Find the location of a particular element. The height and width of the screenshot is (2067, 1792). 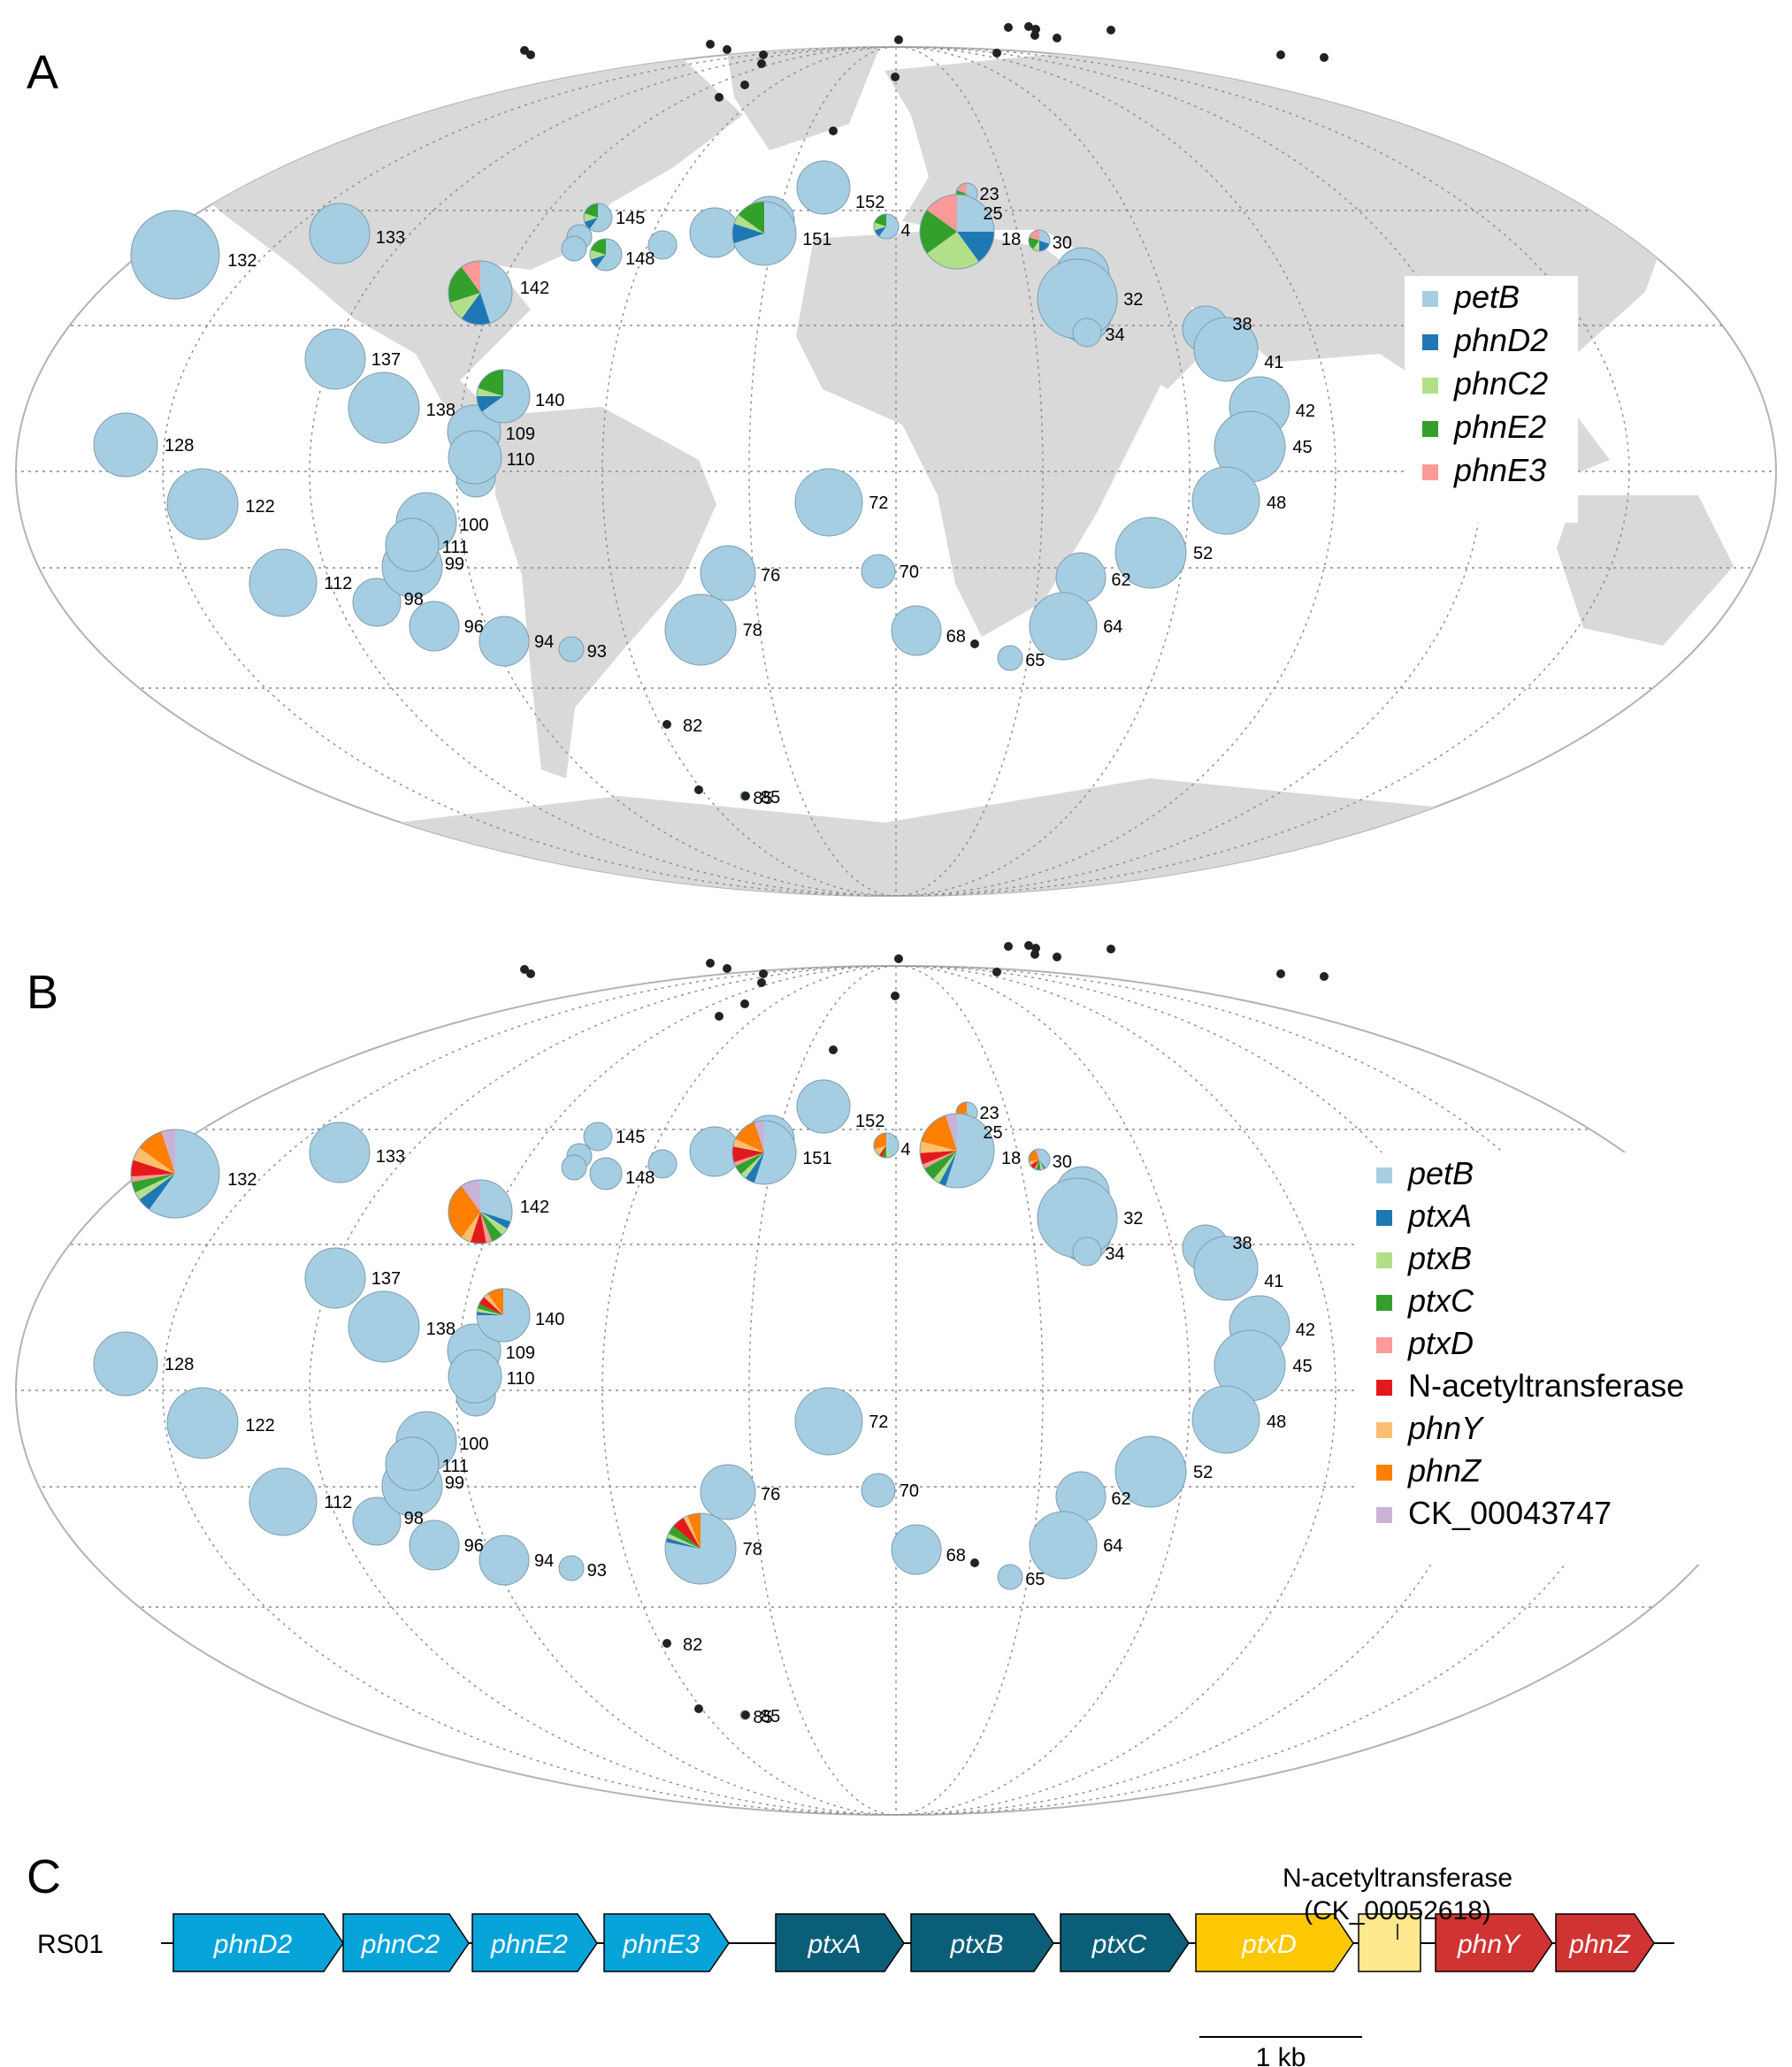

gene-label: ptxA is located at coordinates (834, 1945).